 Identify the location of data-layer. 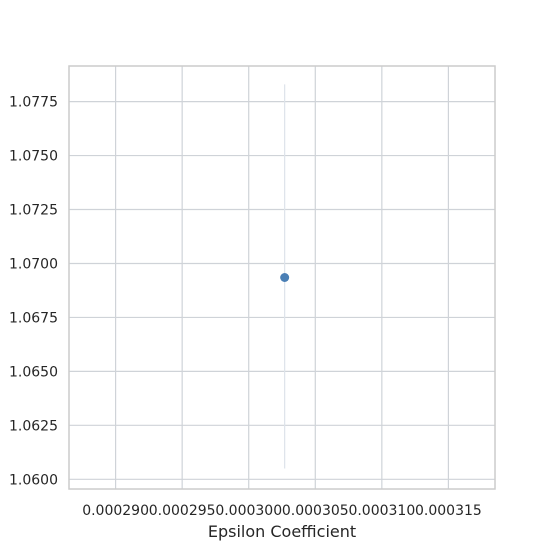
(285, 276).